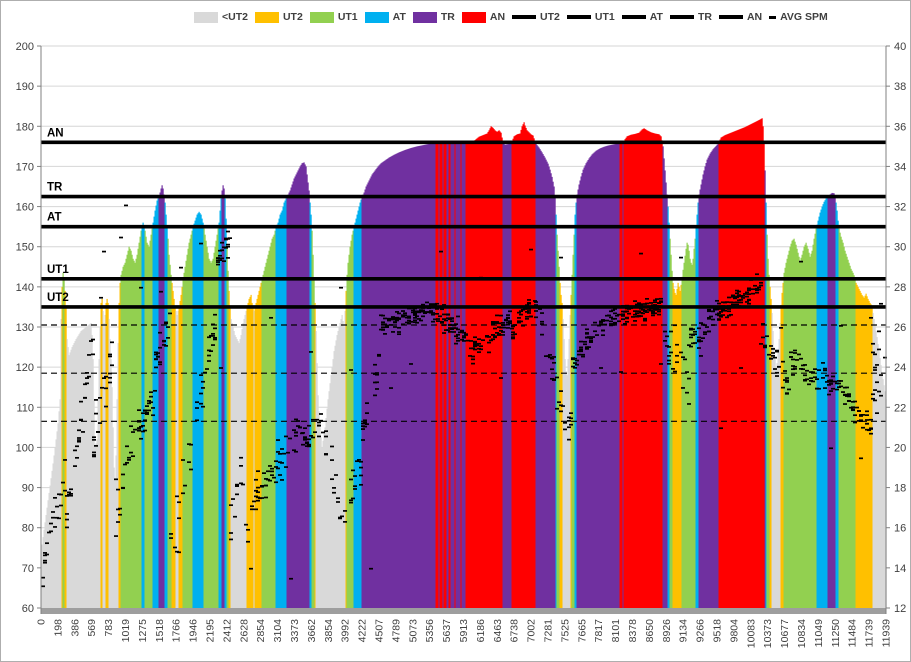 The image size is (911, 662). What do you see at coordinates (463, 373) in the screenshot?
I see `avg-spm-lines` at bounding box center [463, 373].